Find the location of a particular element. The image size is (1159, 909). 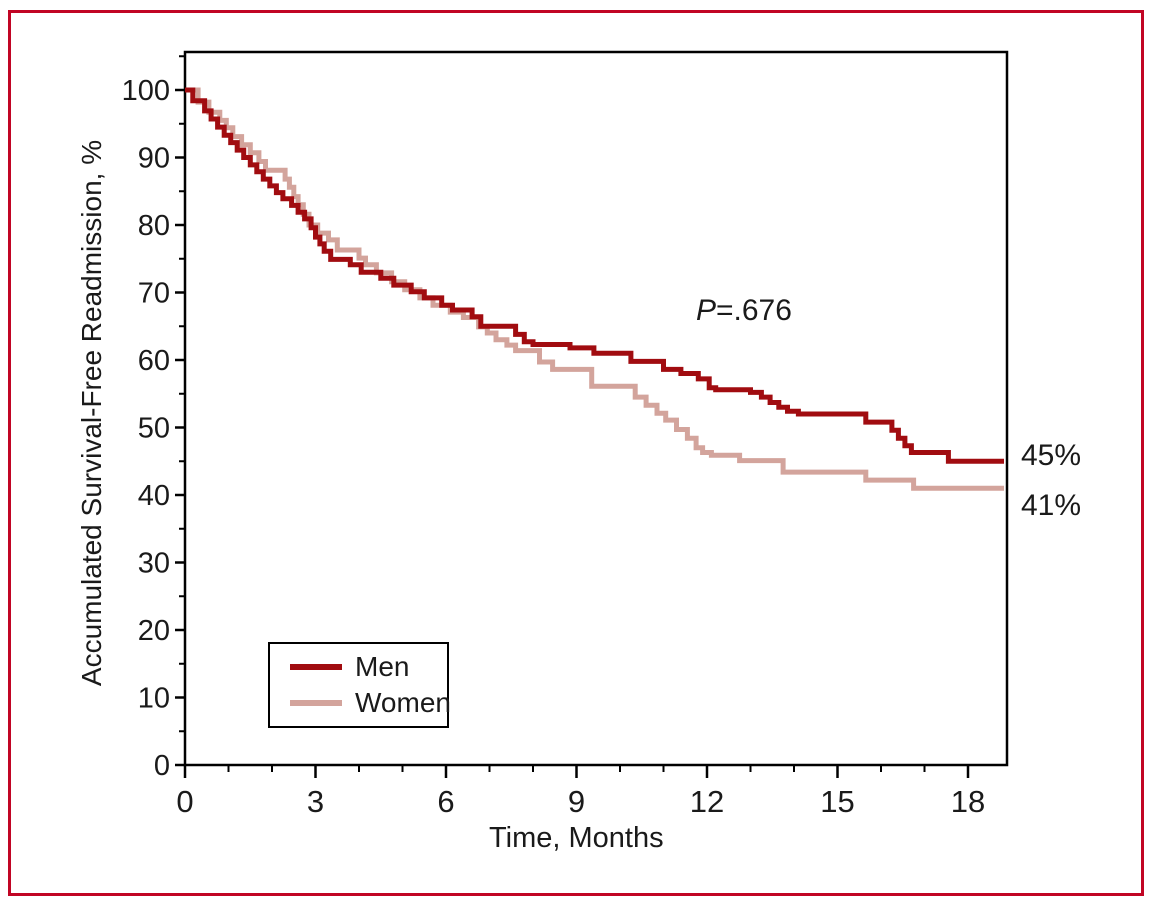

x-tick-label: 9 is located at coordinates (576, 801).